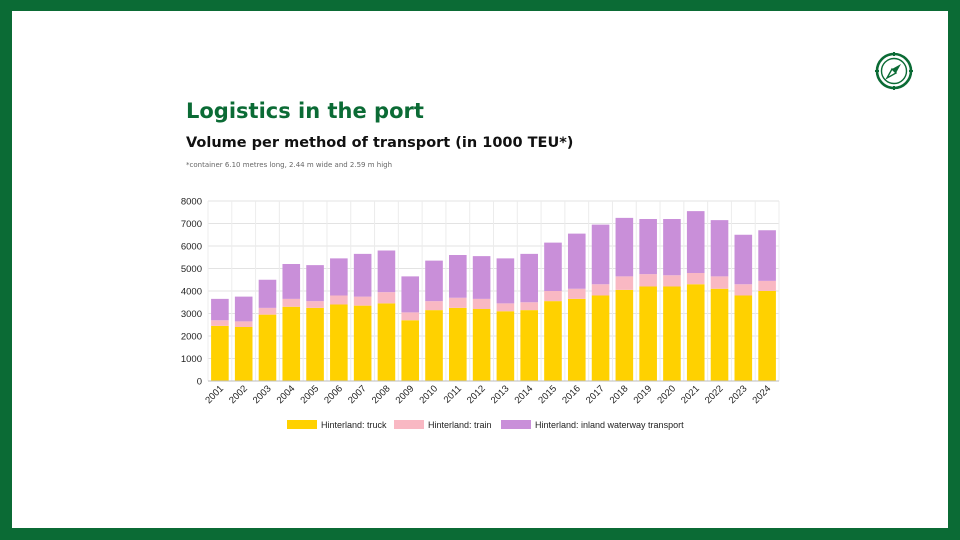 This screenshot has height=540, width=960. Describe the element at coordinates (191, 314) in the screenshot. I see `y-tick-label: 3000` at that location.